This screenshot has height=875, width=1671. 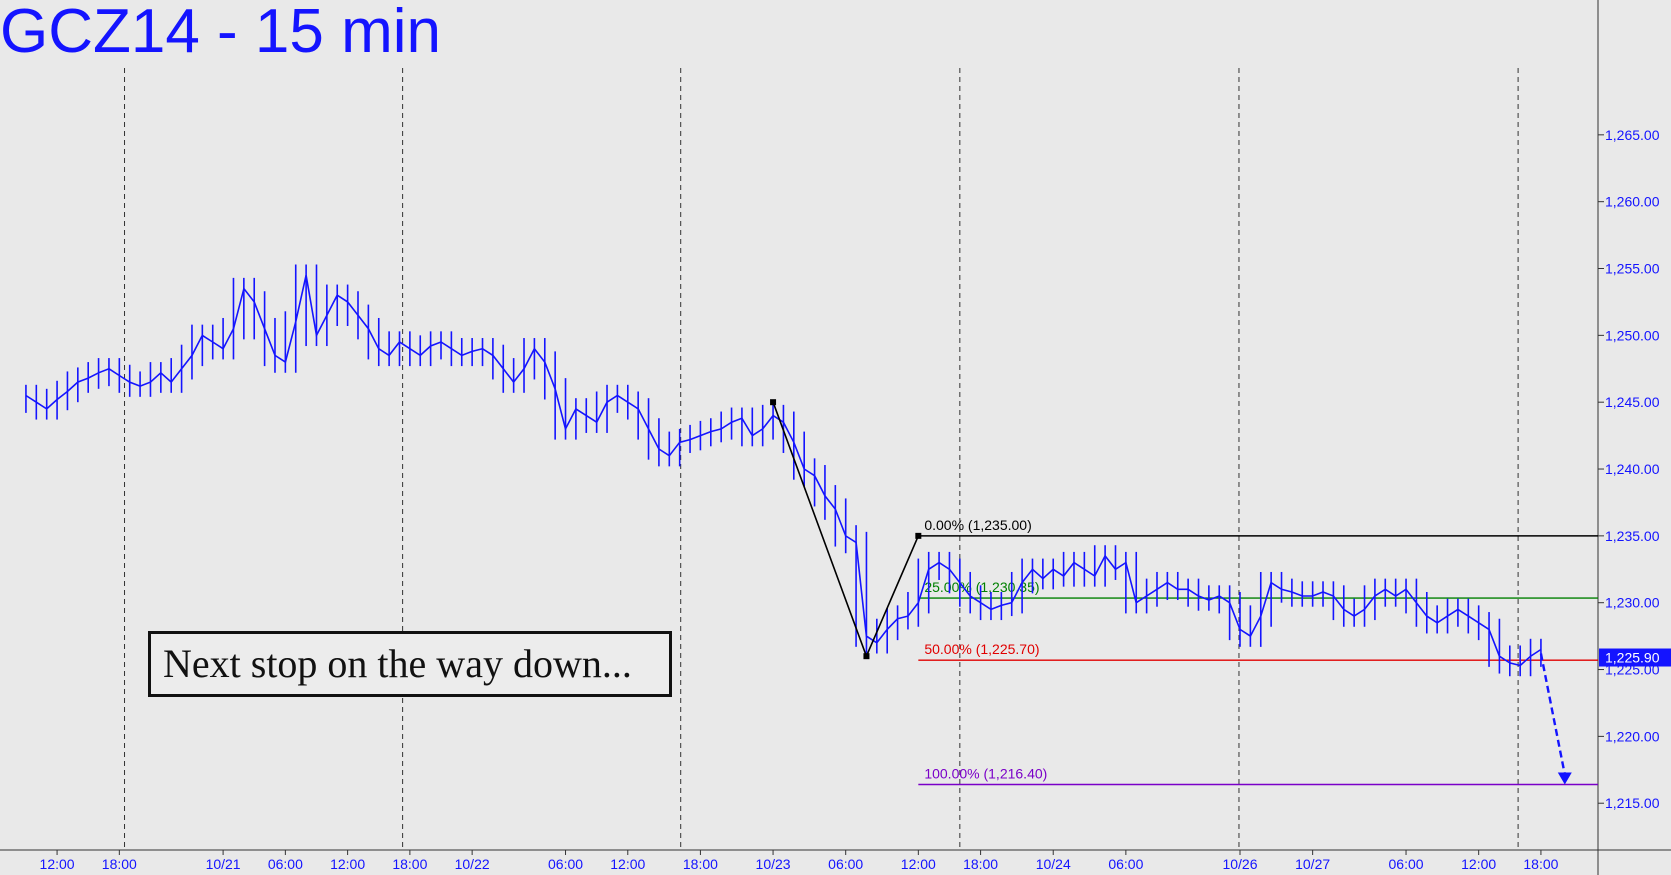 I want to click on last-price-badge, so click(x=1635, y=657).